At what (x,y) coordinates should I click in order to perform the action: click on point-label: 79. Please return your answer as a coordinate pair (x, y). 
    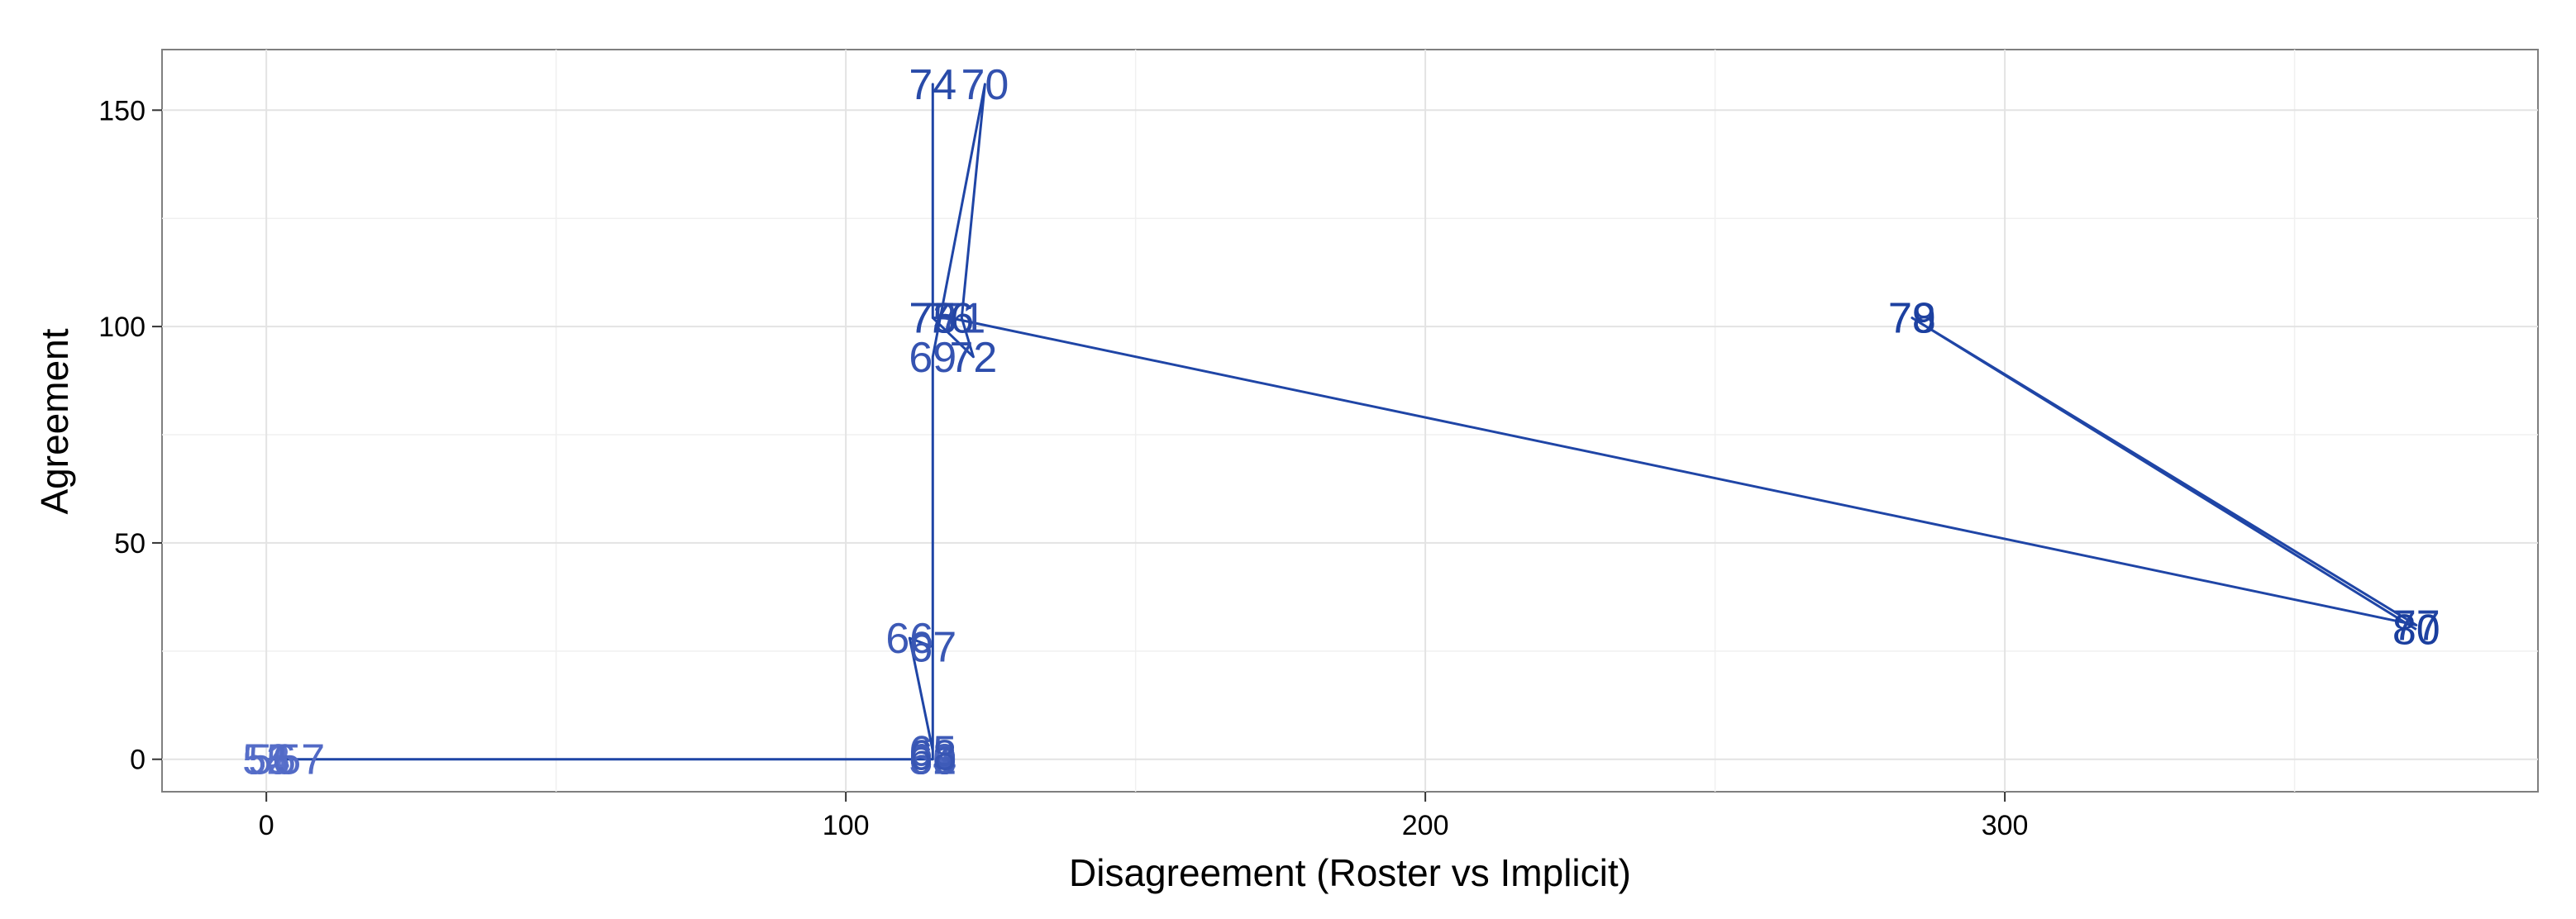
    Looking at the image, I should click on (1912, 319).